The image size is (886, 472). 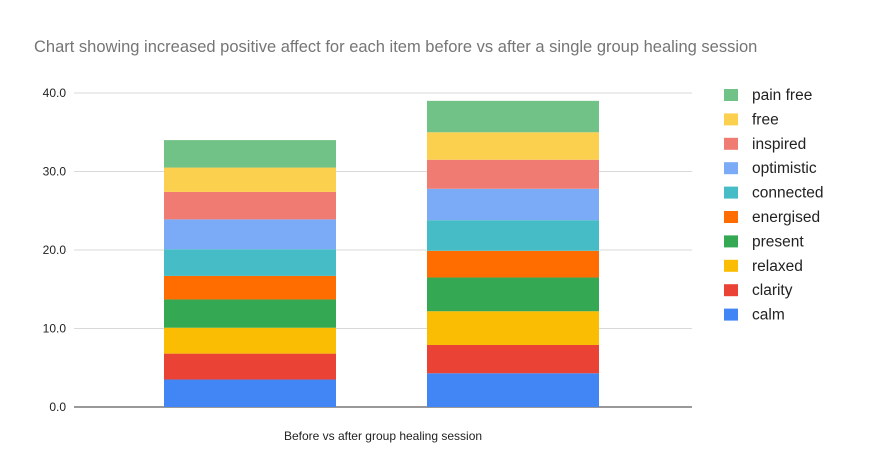 What do you see at coordinates (786, 217) in the screenshot?
I see `legend-label: energised` at bounding box center [786, 217].